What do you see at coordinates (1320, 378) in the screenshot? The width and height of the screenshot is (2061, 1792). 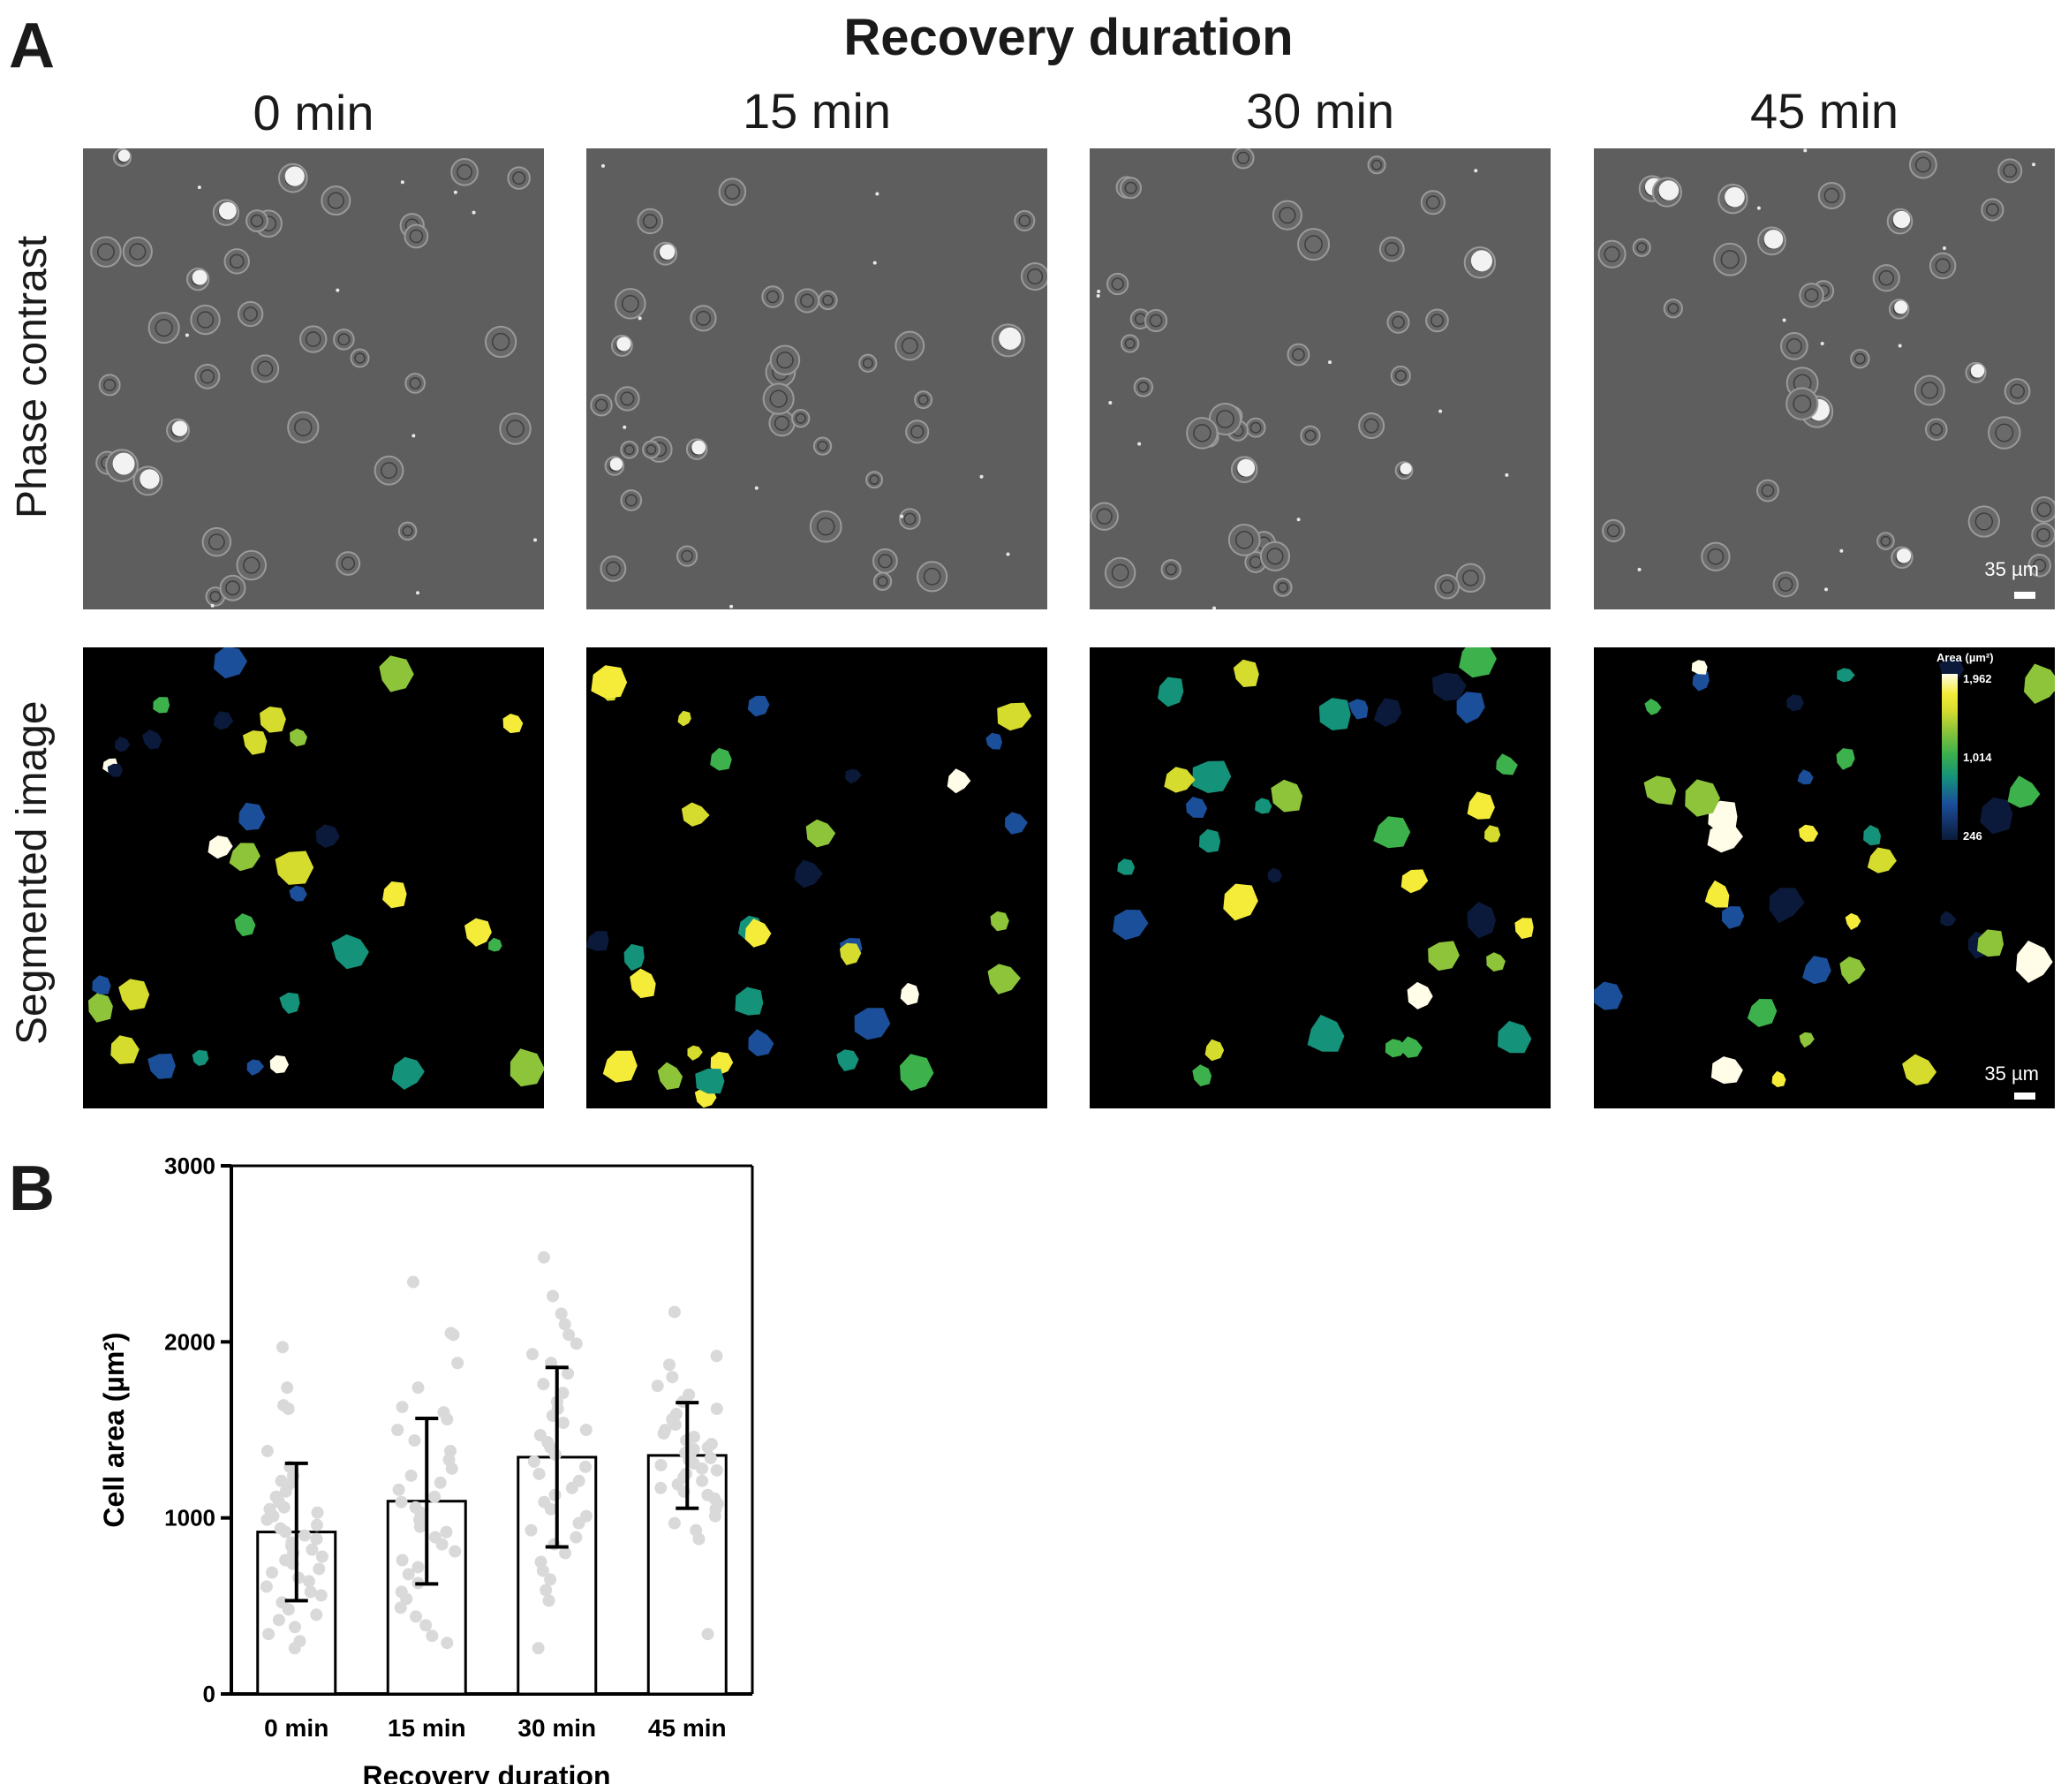 I see `phase-image-30min` at bounding box center [1320, 378].